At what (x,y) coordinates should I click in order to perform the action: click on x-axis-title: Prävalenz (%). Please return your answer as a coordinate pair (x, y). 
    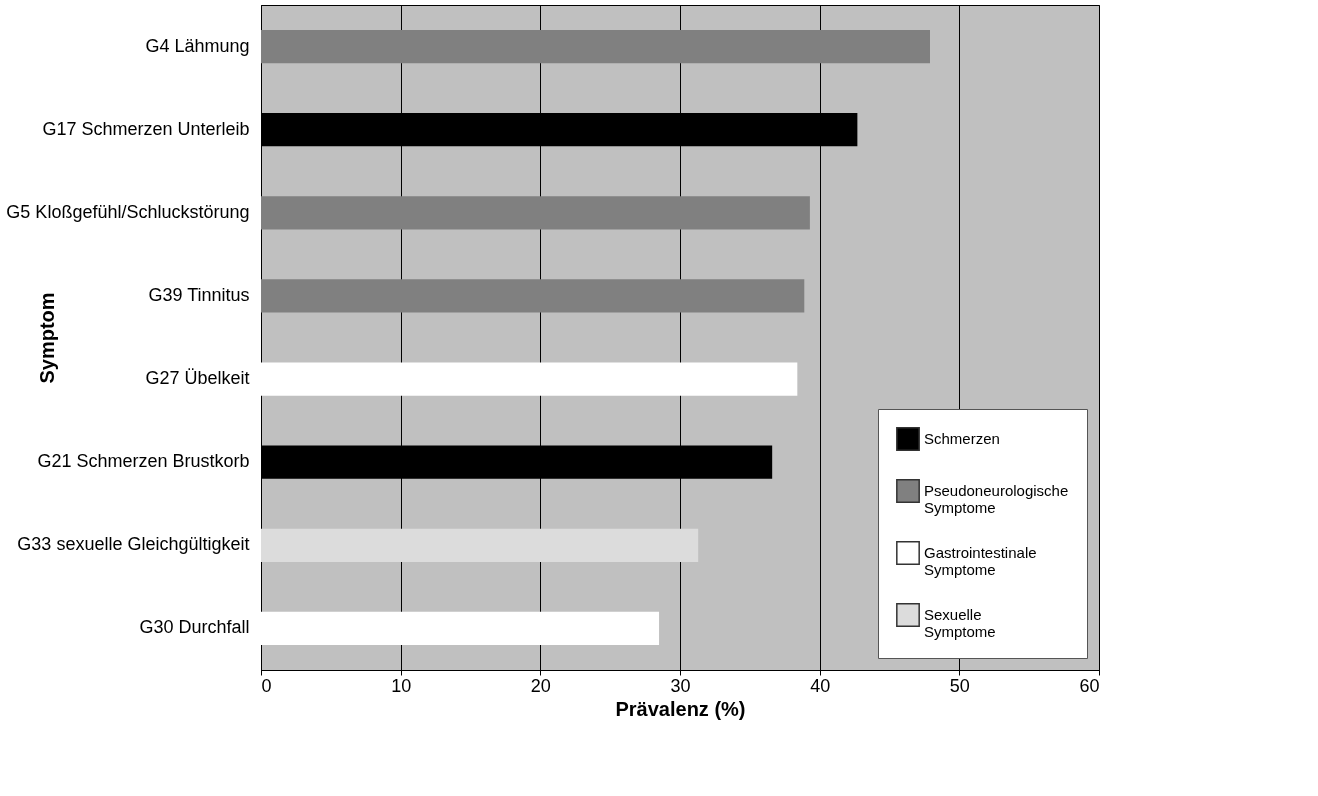
    Looking at the image, I should click on (680, 708).